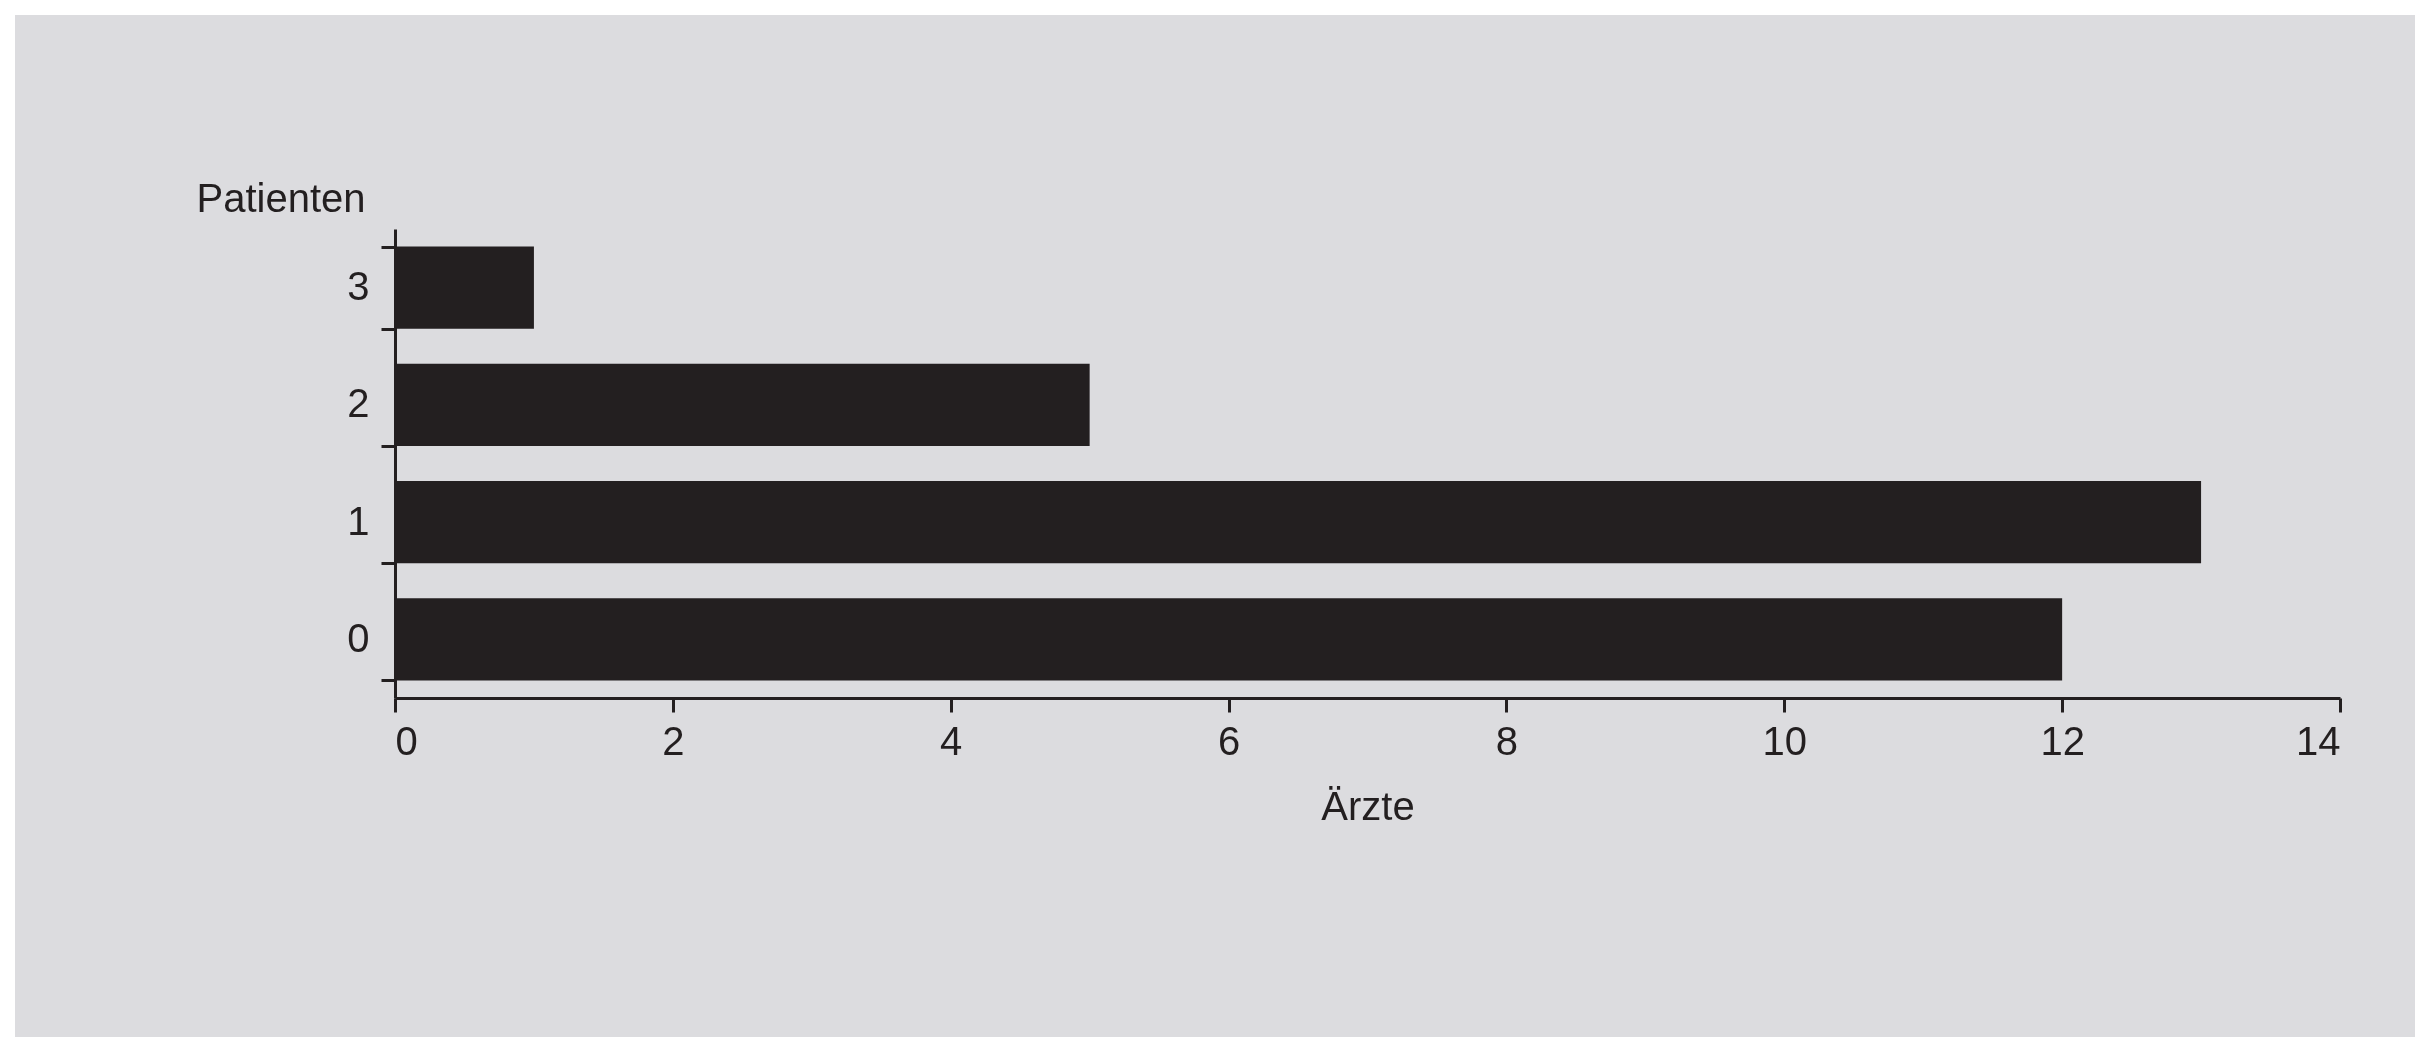 The width and height of the screenshot is (2430, 1052). What do you see at coordinates (2318, 740) in the screenshot?
I see `x-tick-label: 14` at bounding box center [2318, 740].